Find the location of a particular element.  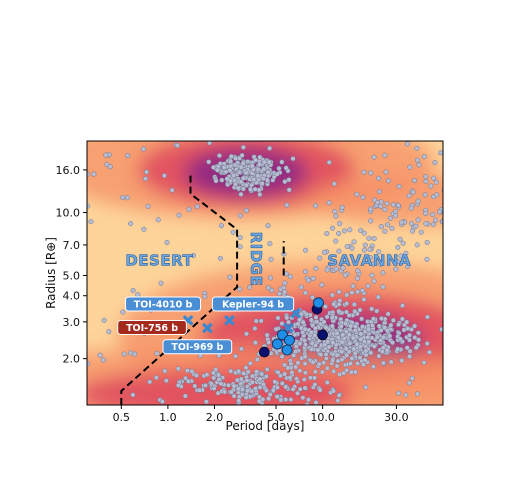

planet-tag-toi-969-b: TOI-969 b is located at coordinates (197, 347).